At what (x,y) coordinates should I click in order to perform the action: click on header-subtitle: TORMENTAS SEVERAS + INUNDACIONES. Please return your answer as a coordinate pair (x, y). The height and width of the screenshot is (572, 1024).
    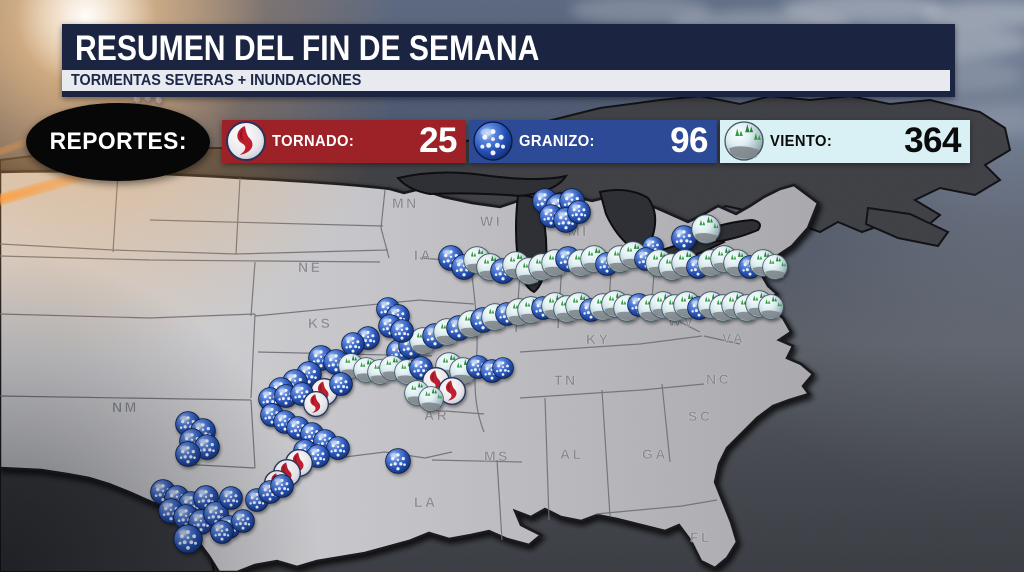
    Looking at the image, I should click on (216, 80).